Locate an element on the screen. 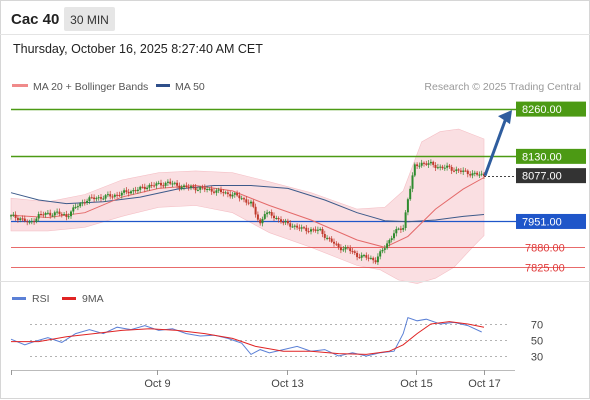  resistance-level-label: 8130.00 is located at coordinates (542, 157).